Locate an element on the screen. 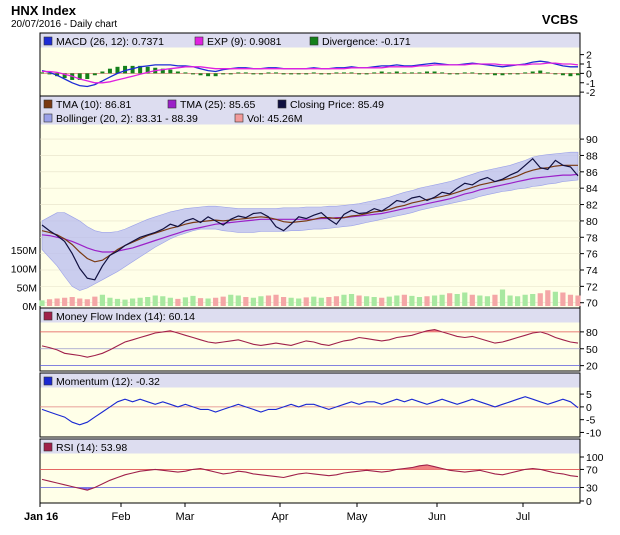 Image resolution: width=620 pixels, height=535 pixels. x-tick-label-1: Feb is located at coordinates (121, 517).